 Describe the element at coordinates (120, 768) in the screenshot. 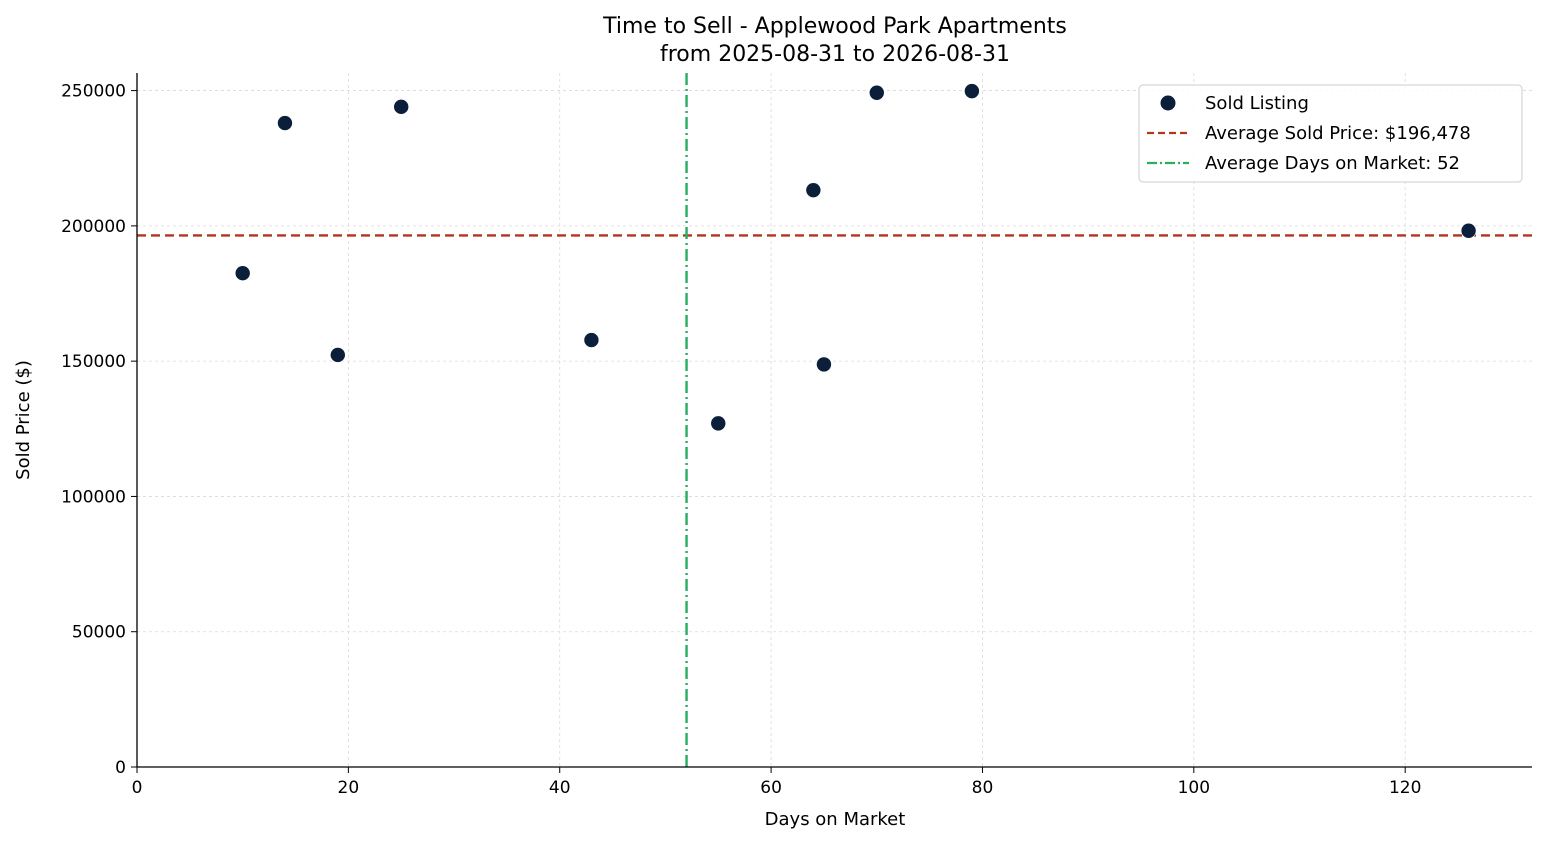

I see `y-tick-label: 0` at that location.